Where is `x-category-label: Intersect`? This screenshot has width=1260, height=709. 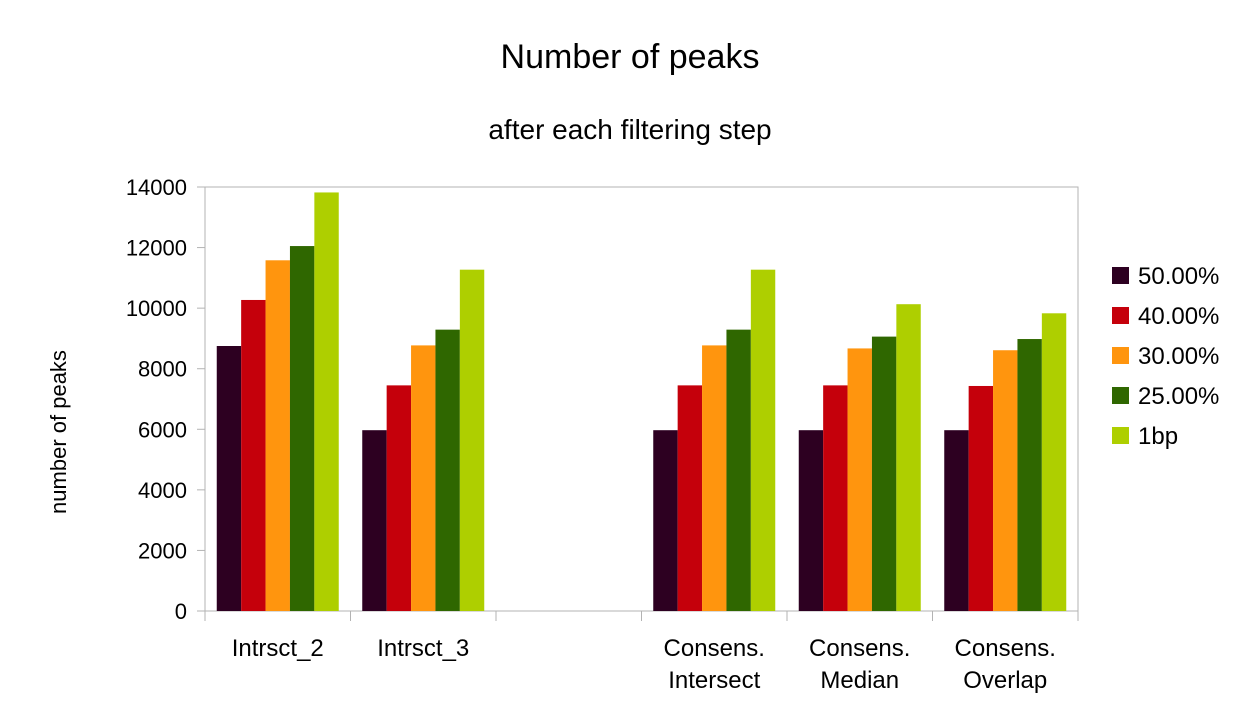
x-category-label: Intersect is located at coordinates (714, 680).